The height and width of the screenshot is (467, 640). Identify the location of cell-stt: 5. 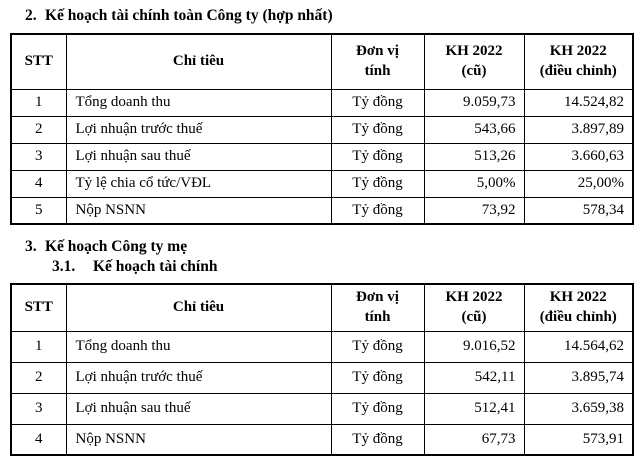
(38, 210).